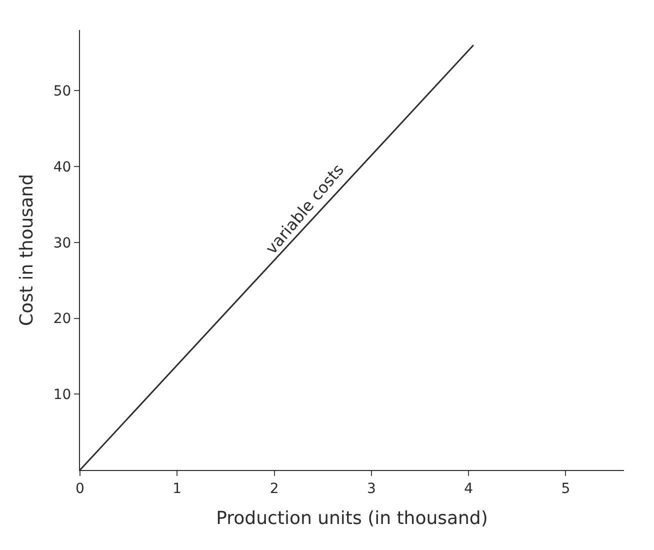 The width and height of the screenshot is (654, 550). Describe the element at coordinates (62, 243) in the screenshot. I see `y-tick-label: 30` at that location.